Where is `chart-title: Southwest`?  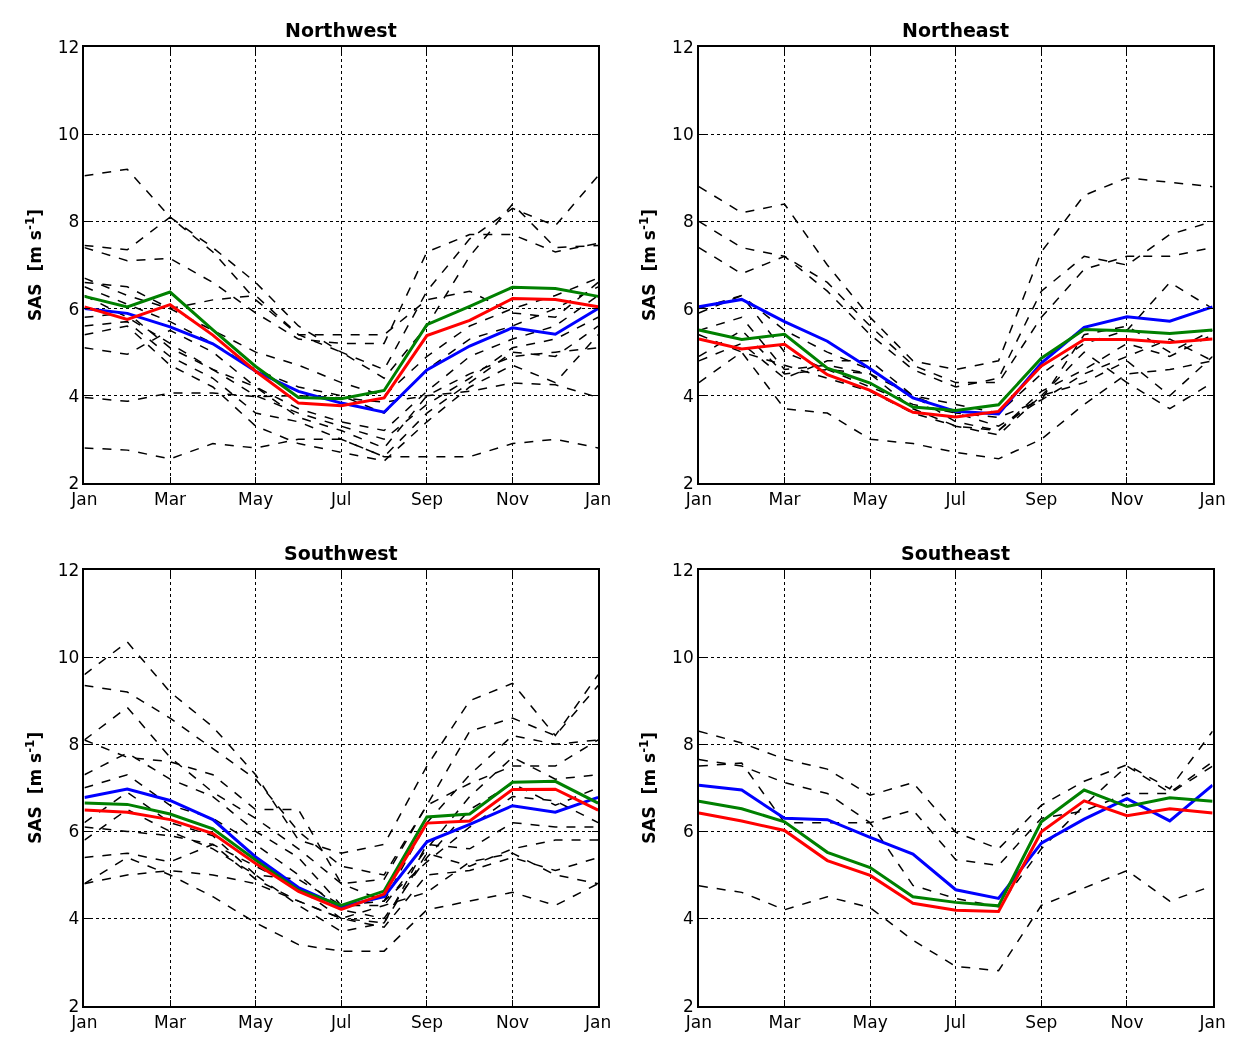
chart-title: Southwest is located at coordinates (341, 553).